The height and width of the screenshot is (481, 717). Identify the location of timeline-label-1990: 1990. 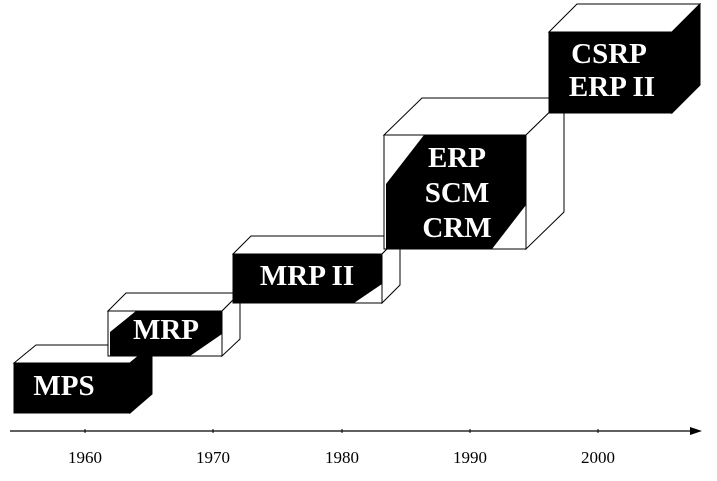
(470, 457).